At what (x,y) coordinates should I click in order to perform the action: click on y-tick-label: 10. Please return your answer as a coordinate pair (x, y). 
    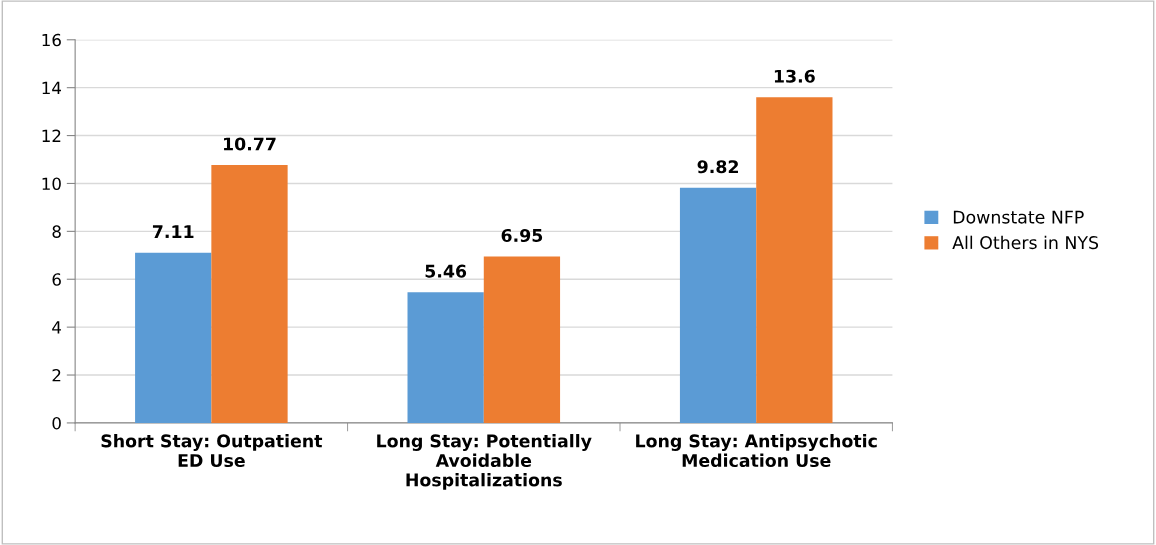
    Looking at the image, I should click on (51, 184).